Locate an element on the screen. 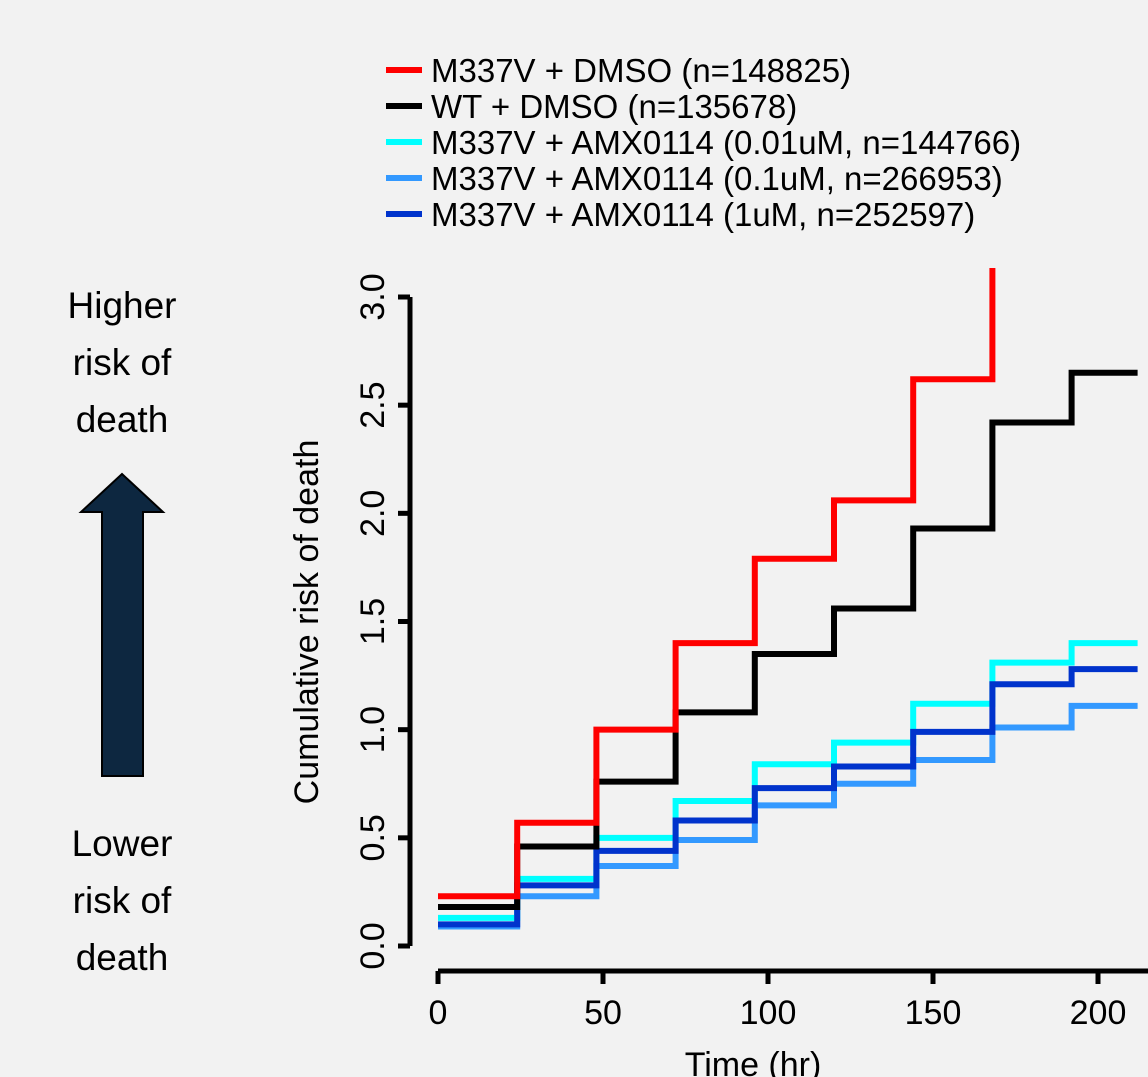 This screenshot has width=1148, height=1077. x-tick-label: 150 is located at coordinates (933, 1013).